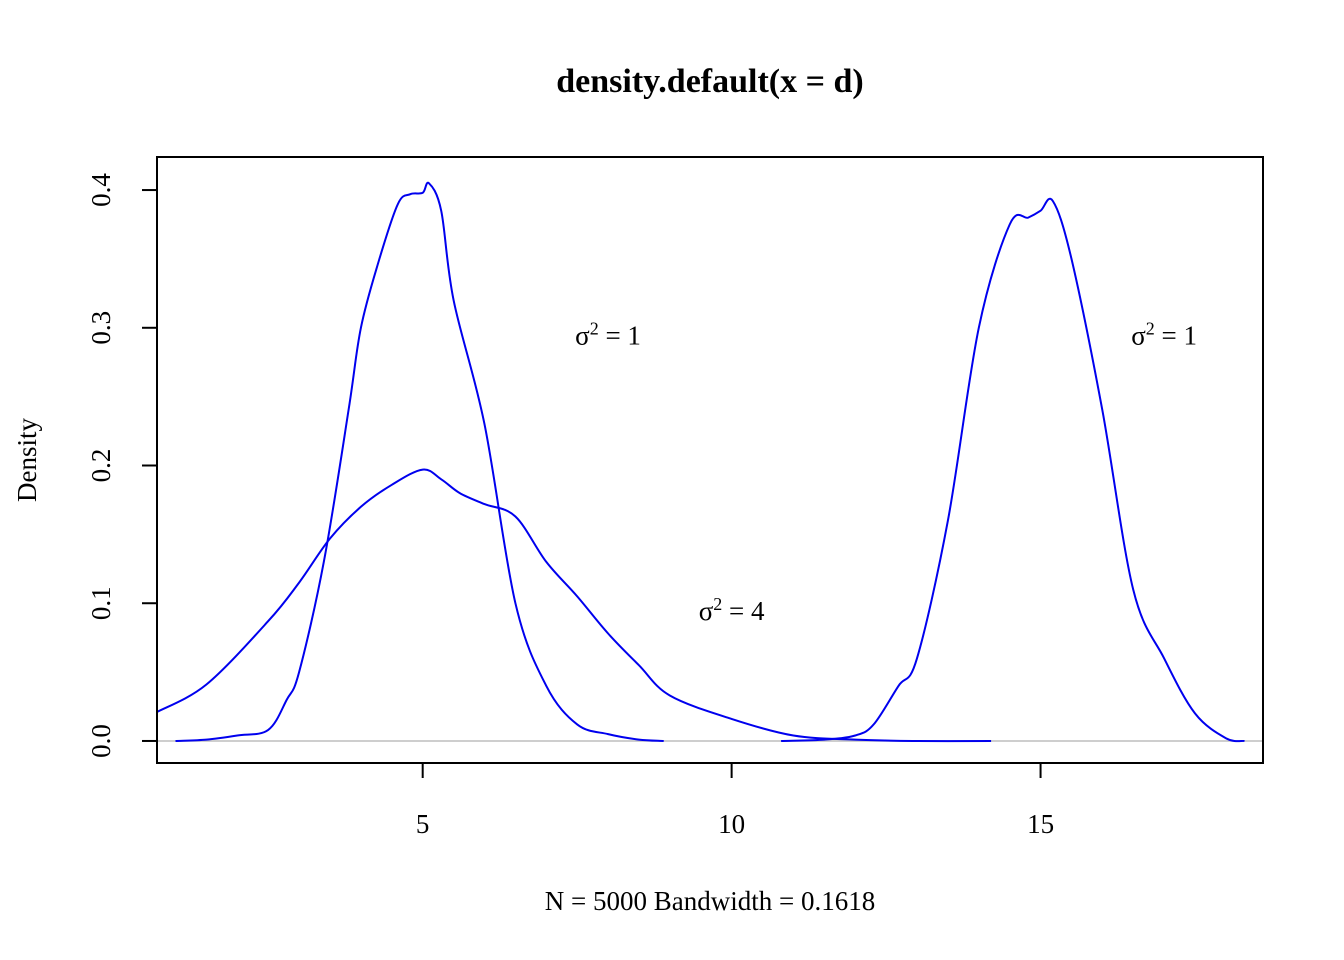 The height and width of the screenshot is (960, 1344). What do you see at coordinates (709, 81) in the screenshot?
I see `chart-title: density.default(x = d)` at bounding box center [709, 81].